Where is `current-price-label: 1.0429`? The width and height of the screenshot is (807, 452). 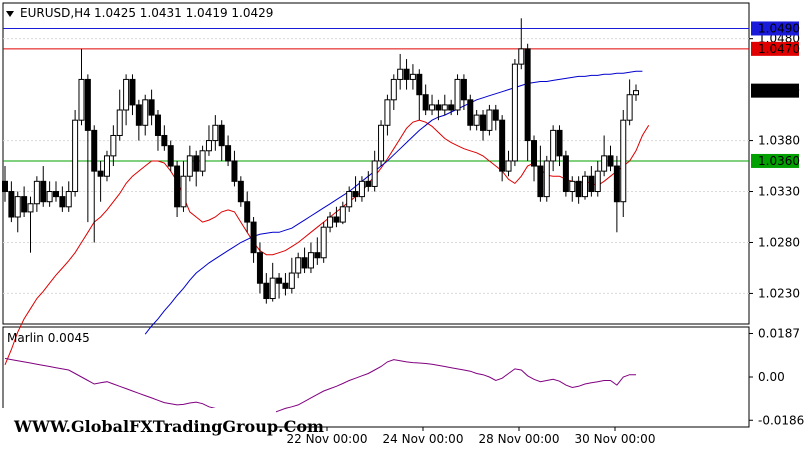
current-price-label: 1.0429 is located at coordinates (779, 91).